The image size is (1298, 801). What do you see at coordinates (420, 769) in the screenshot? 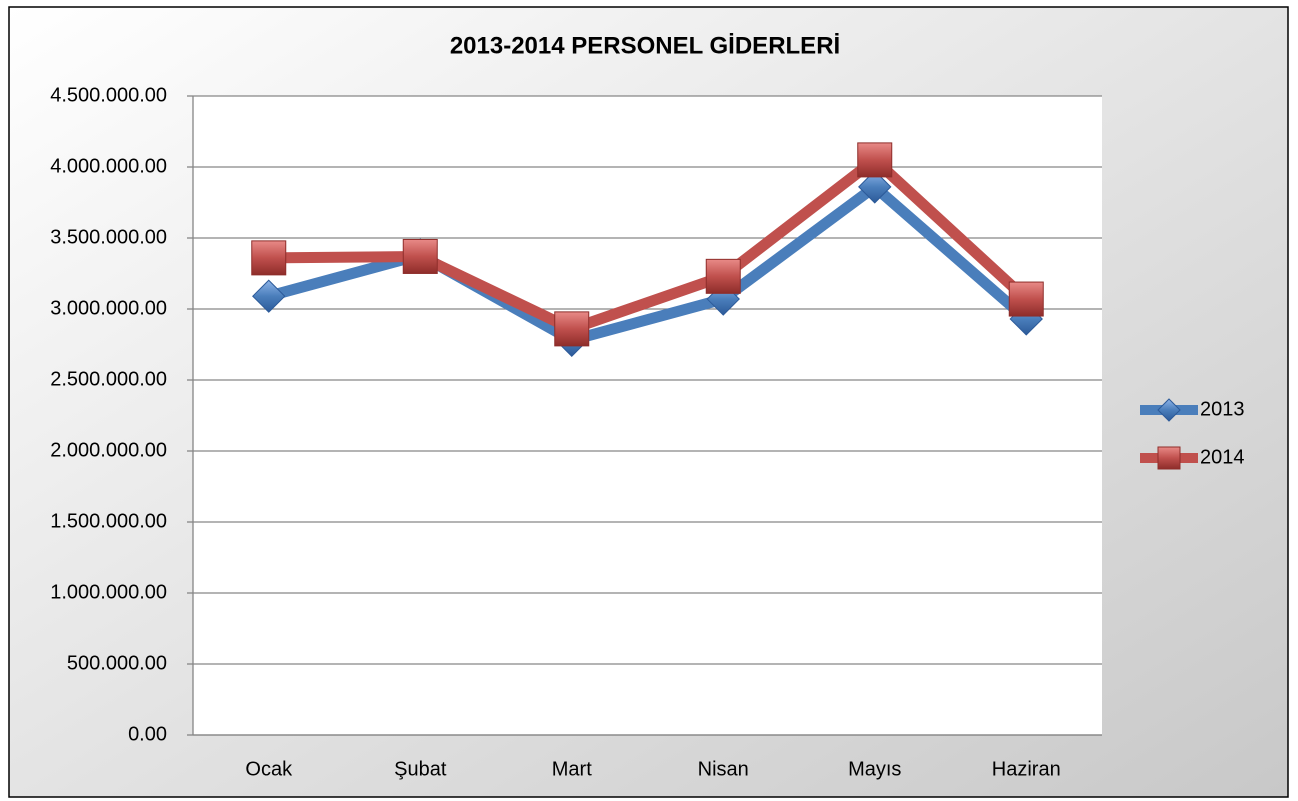
I see `x-tick-label: Şubat` at bounding box center [420, 769].